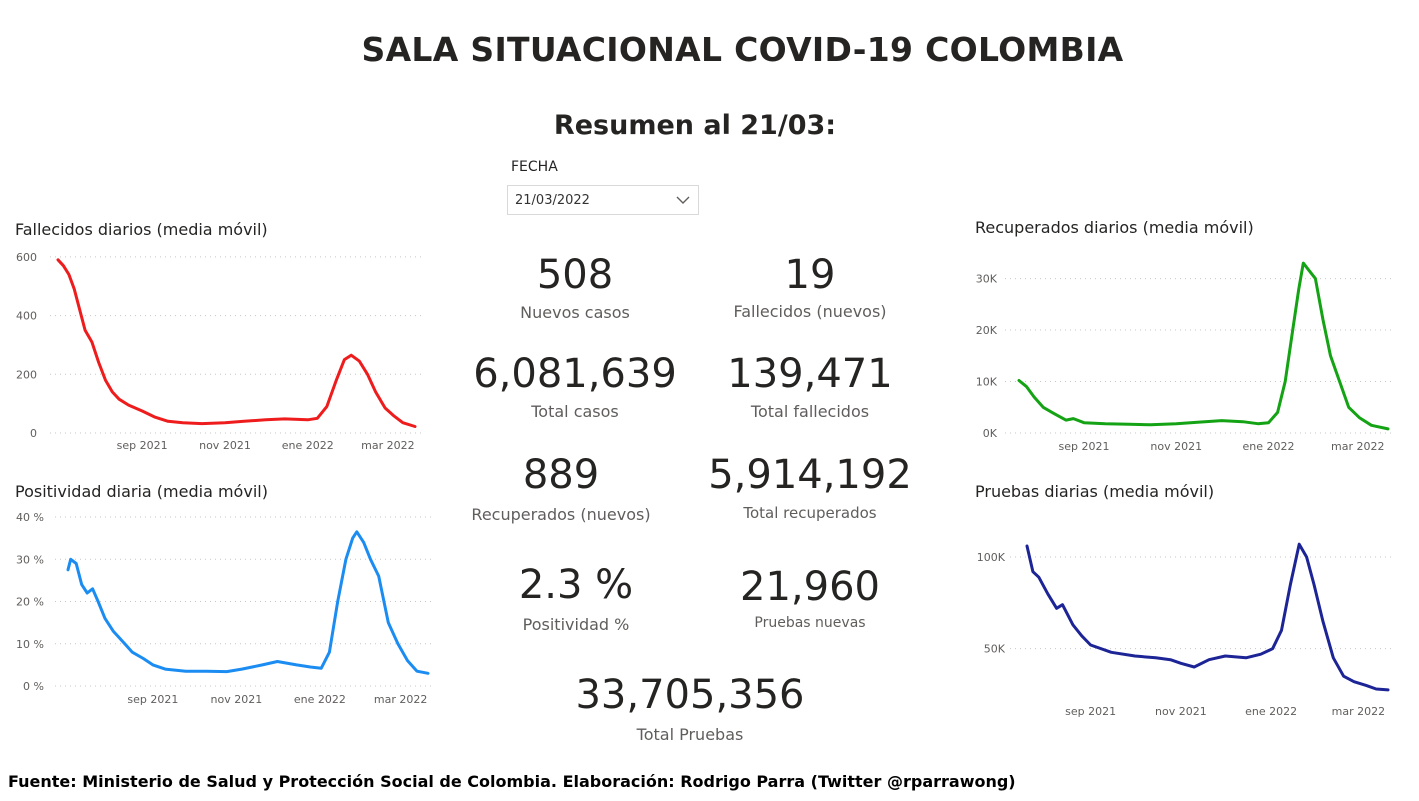 The width and height of the screenshot is (1419, 801). I want to click on kpi-label: Positividad %, so click(576, 624).